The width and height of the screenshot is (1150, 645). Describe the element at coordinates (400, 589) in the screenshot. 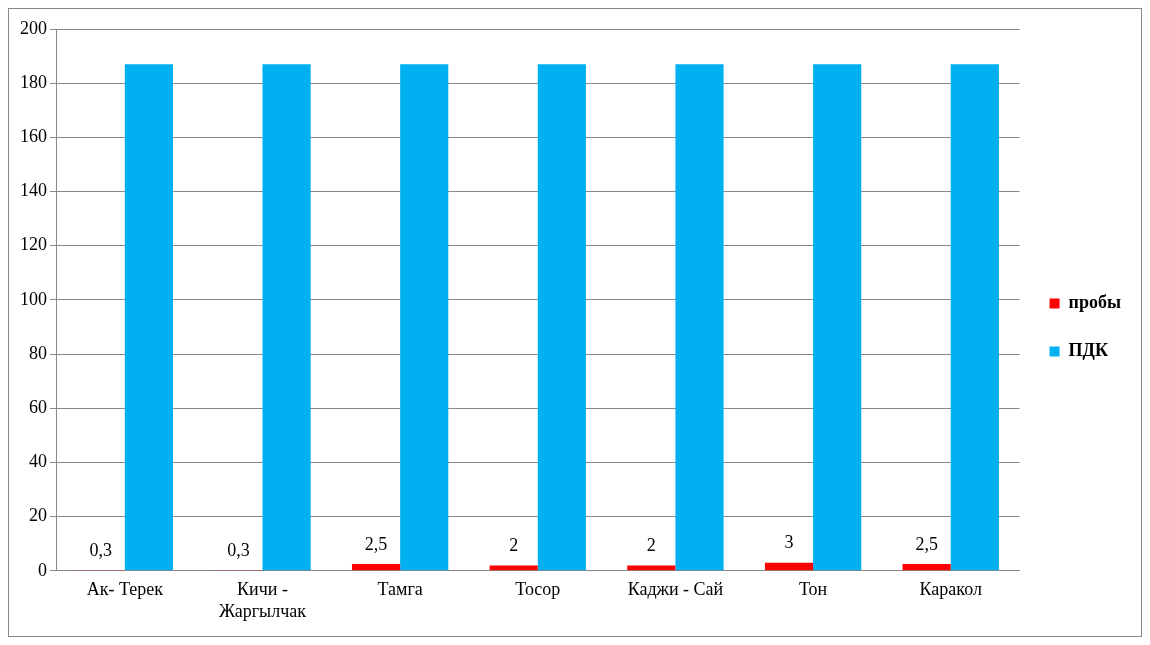

I see `x-tick-label: Тамга` at that location.